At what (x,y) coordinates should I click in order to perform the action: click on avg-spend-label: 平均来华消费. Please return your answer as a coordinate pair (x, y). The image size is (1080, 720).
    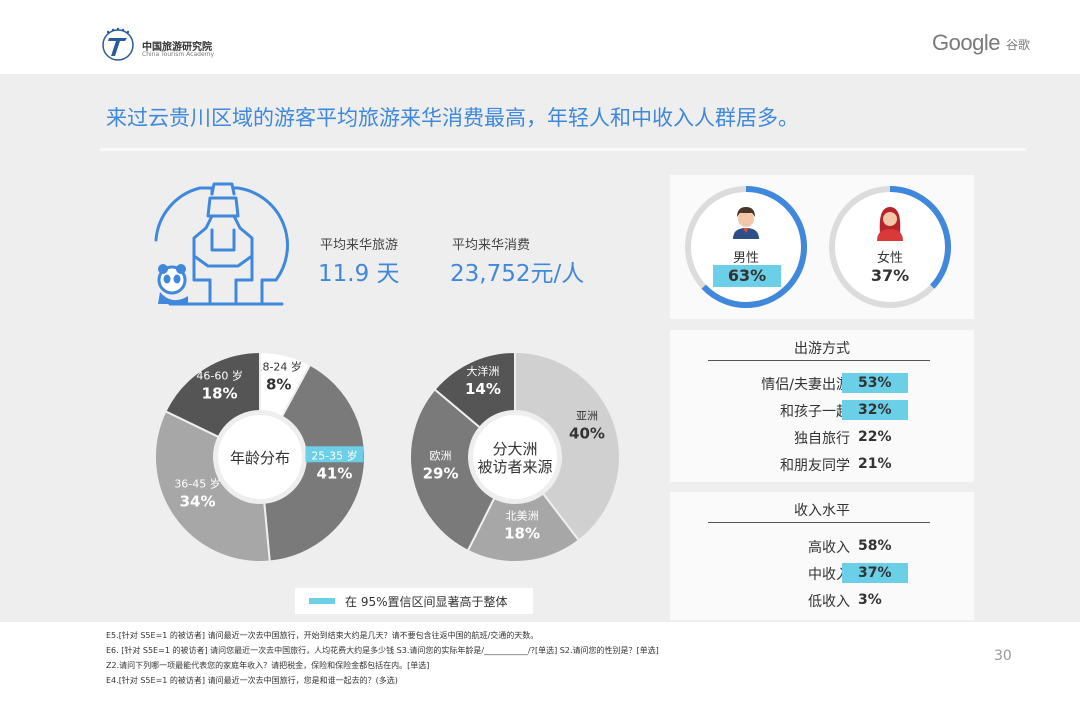
    Looking at the image, I should click on (491, 245).